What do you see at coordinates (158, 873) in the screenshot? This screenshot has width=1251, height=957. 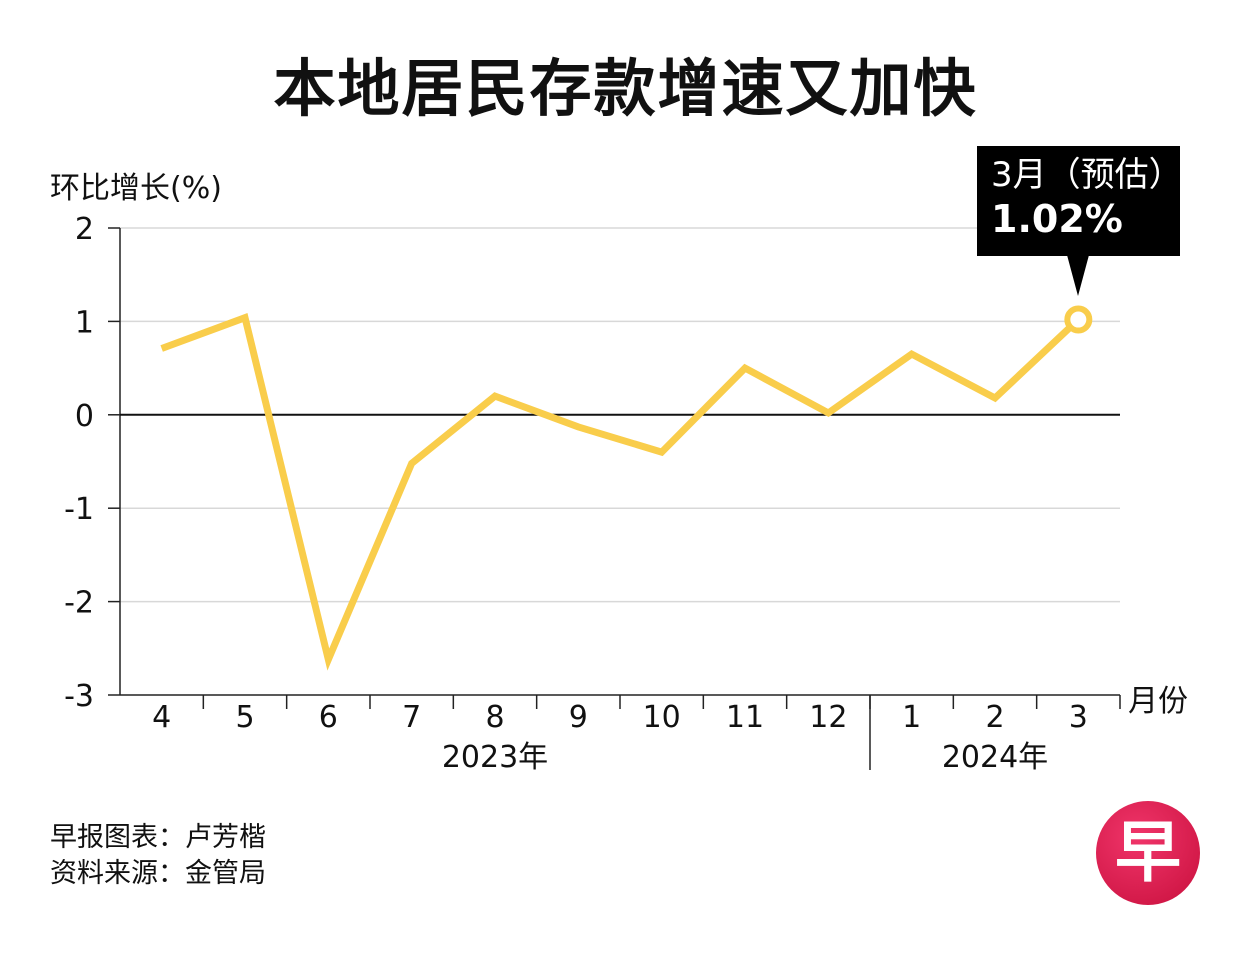 I see `credit-source: 资料来源：金管局` at bounding box center [158, 873].